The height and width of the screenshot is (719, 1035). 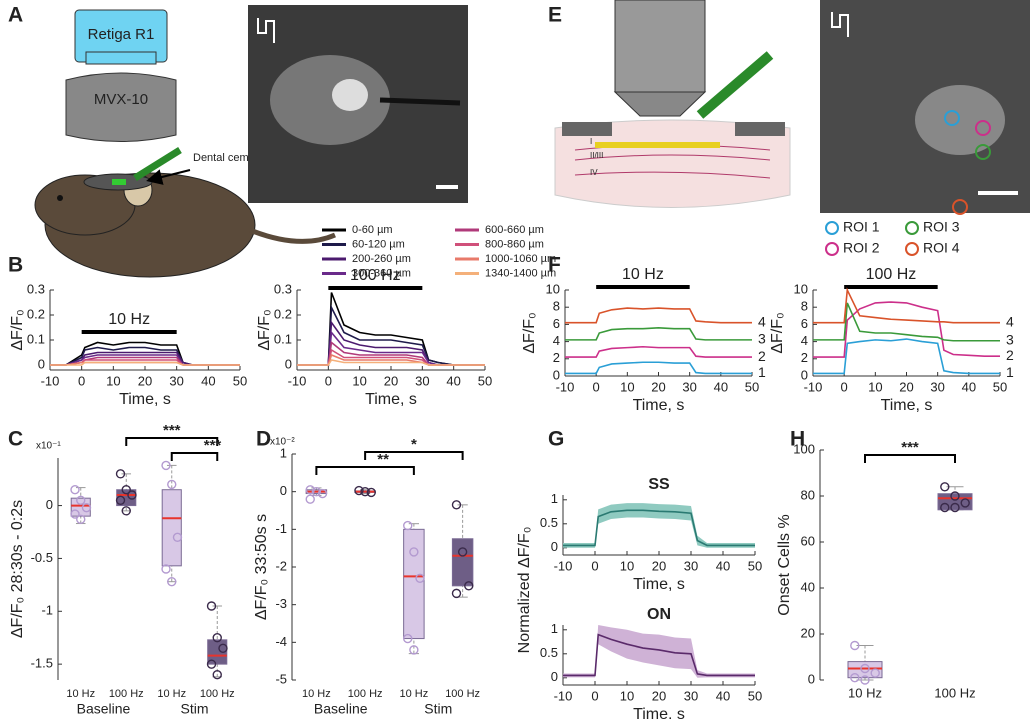 What do you see at coordinates (375, 275) in the screenshot?
I see `stimulus-label: 100 Hz` at bounding box center [375, 275].